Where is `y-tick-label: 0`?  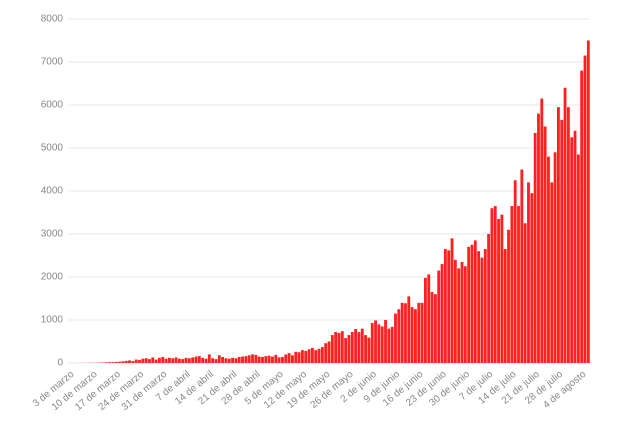 y-tick-label: 0 is located at coordinates (60, 363).